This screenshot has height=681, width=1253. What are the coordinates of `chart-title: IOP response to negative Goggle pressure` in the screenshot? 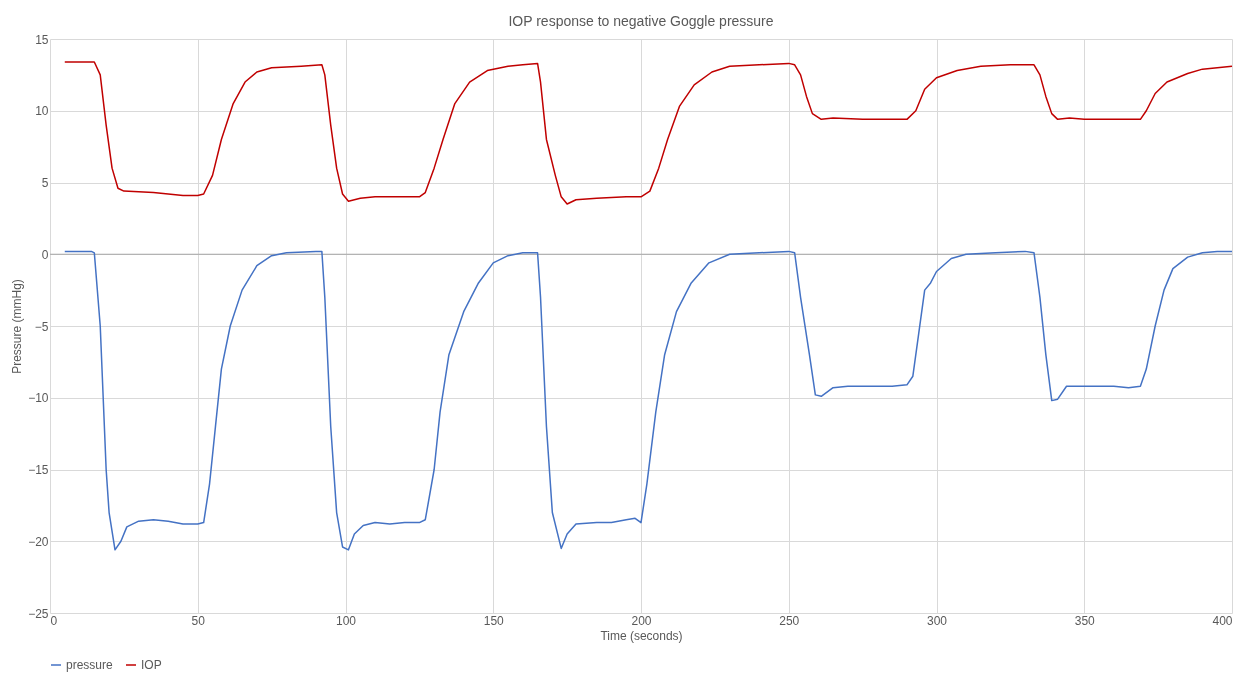 It's located at (641, 21).